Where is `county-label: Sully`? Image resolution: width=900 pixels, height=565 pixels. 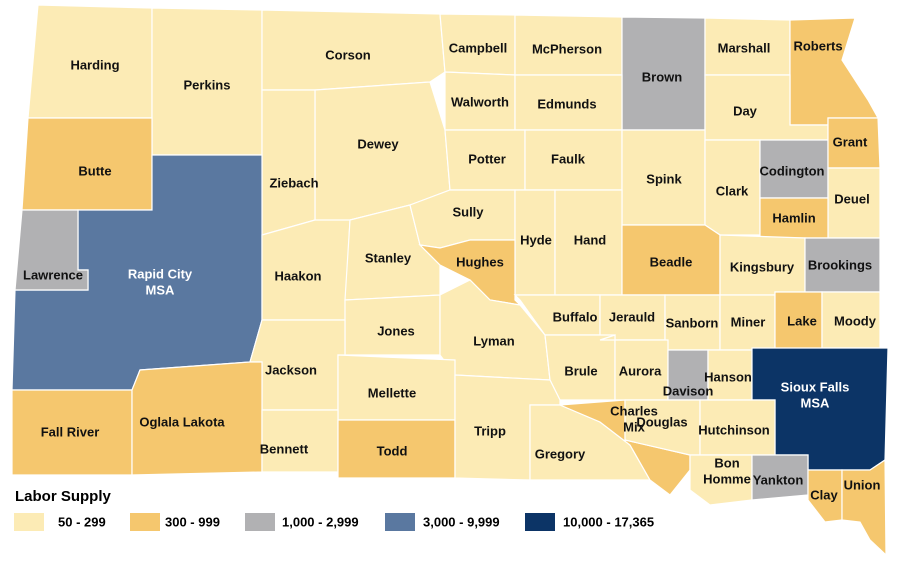 county-label: Sully is located at coordinates (468, 211).